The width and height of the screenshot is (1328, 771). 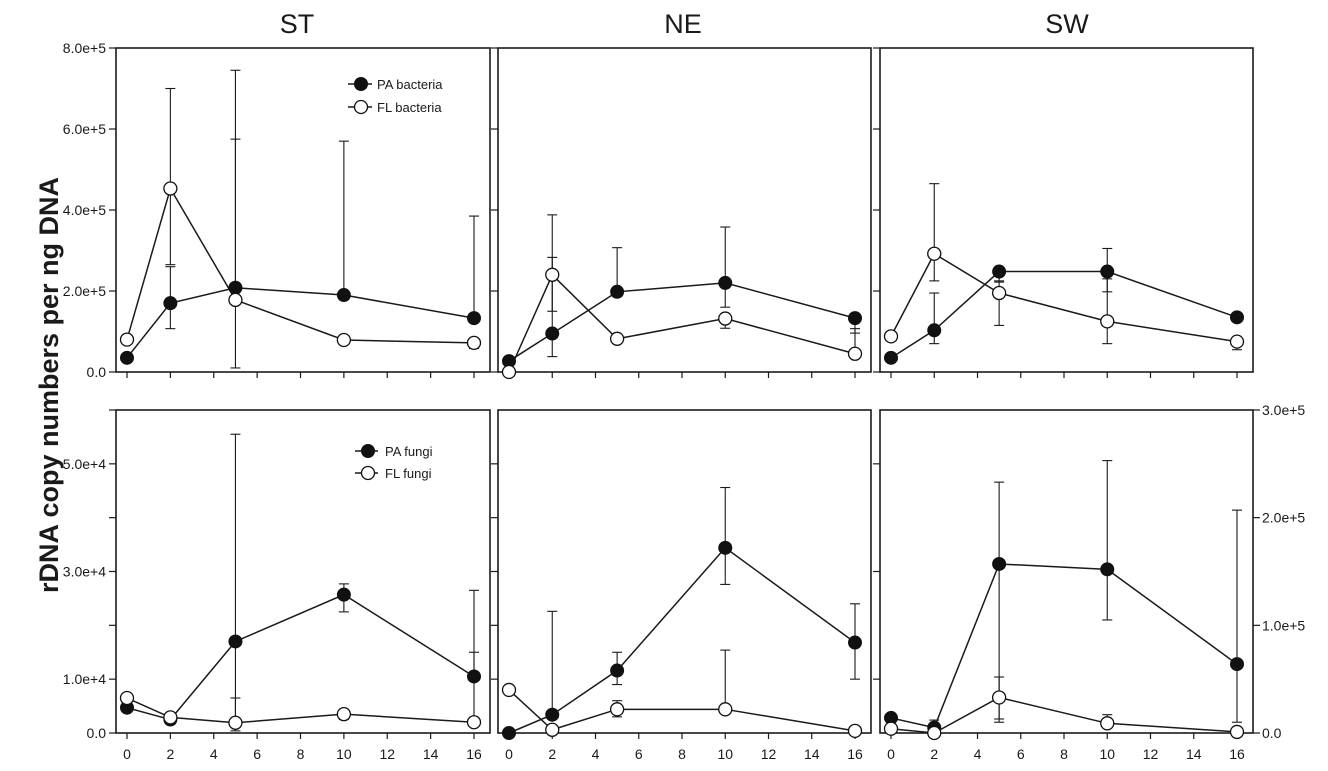 What do you see at coordinates (368, 451) in the screenshot?
I see `legend-marker-pa-fungi` at bounding box center [368, 451].